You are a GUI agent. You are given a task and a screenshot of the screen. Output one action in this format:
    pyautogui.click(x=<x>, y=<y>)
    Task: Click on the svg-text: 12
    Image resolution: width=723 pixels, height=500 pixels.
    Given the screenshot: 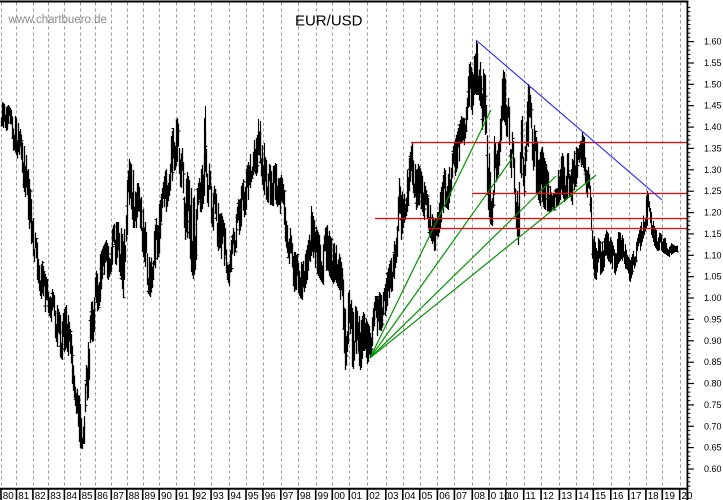 What is the action you would take?
    pyautogui.click(x=548, y=495)
    